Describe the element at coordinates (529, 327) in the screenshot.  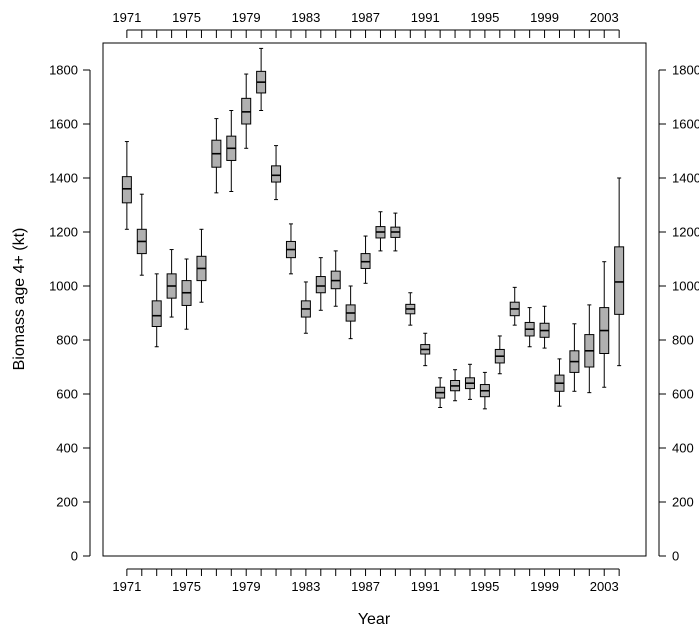
I see `box-1998` at that location.